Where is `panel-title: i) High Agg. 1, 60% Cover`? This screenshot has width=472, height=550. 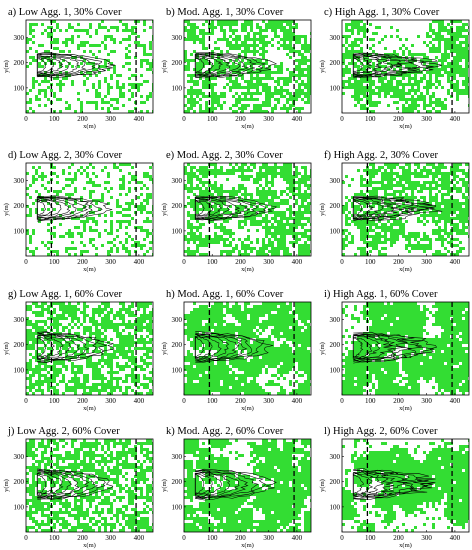 panel-title: i) High Agg. 1, 60% Cover is located at coordinates (381, 294).